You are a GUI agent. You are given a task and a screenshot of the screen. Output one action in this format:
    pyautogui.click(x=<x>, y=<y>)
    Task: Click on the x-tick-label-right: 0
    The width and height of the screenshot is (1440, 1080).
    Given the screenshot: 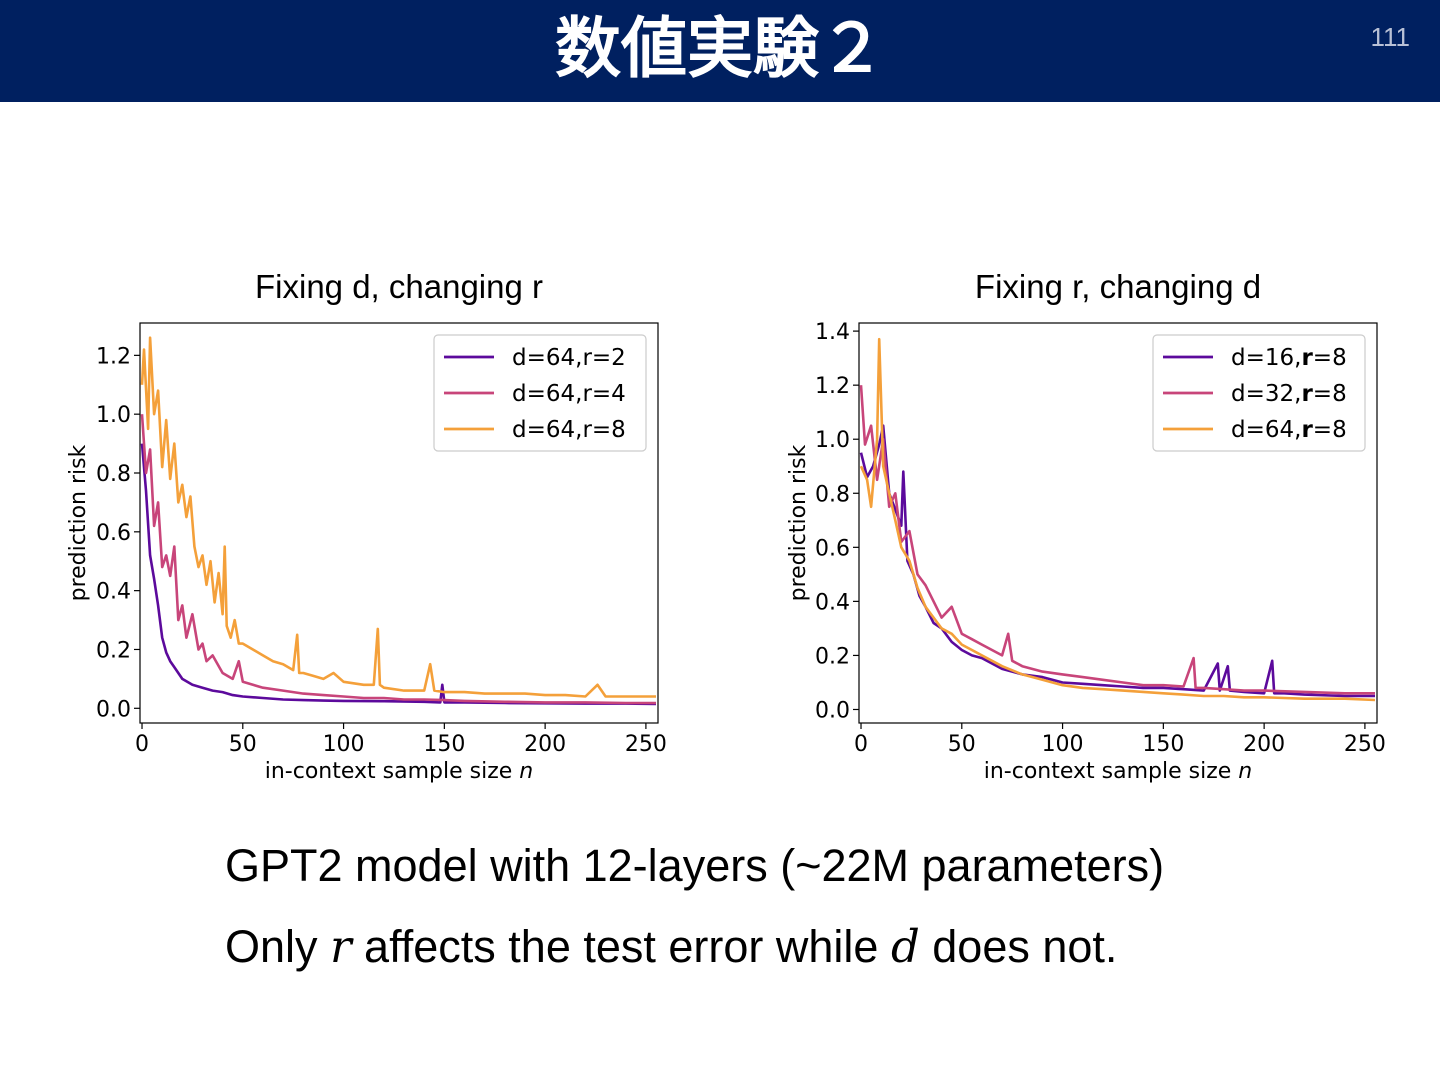 What is the action you would take?
    pyautogui.click(x=861, y=744)
    